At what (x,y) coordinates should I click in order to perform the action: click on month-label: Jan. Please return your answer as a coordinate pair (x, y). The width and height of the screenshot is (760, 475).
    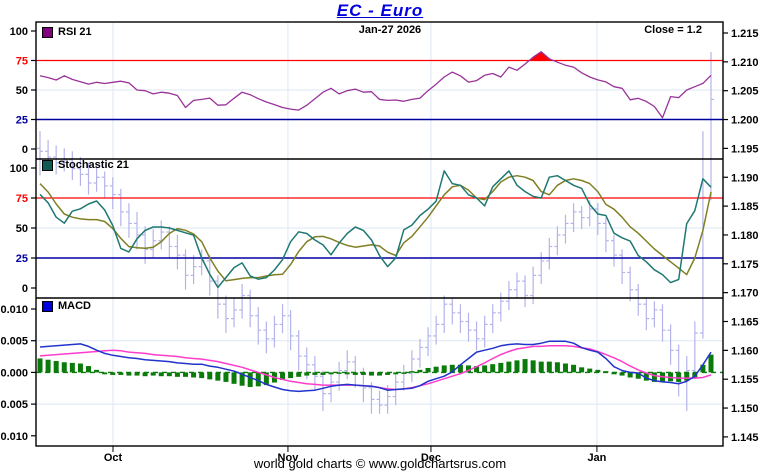
    Looking at the image, I should click on (596, 458).